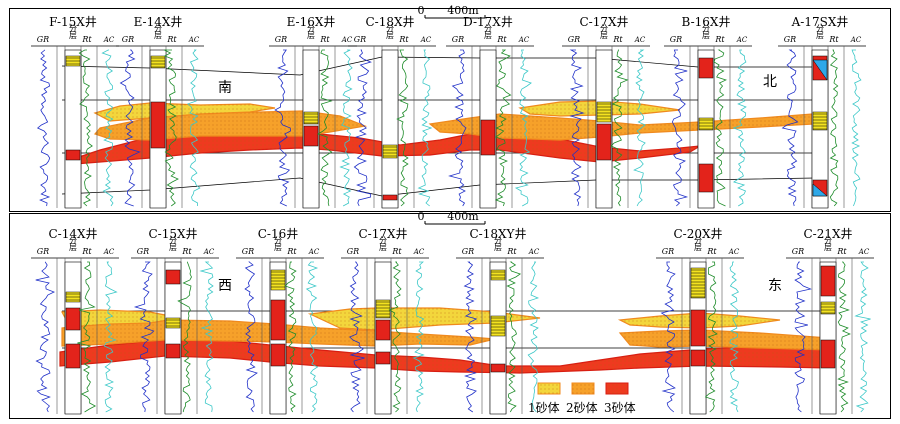 The width and height of the screenshot is (900, 424). I want to click on bottom-well-5-layer-label: 分层, so click(698, 244).